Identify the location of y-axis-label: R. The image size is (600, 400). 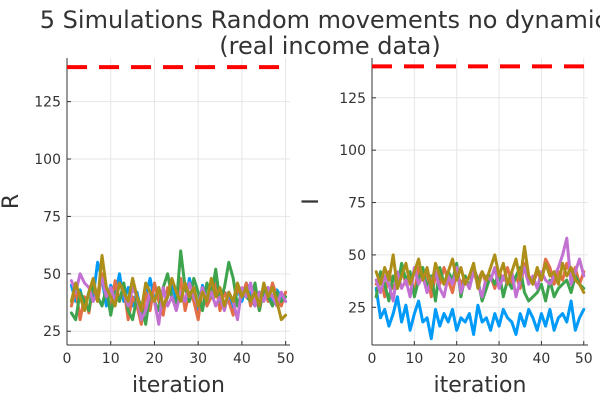
(12, 201).